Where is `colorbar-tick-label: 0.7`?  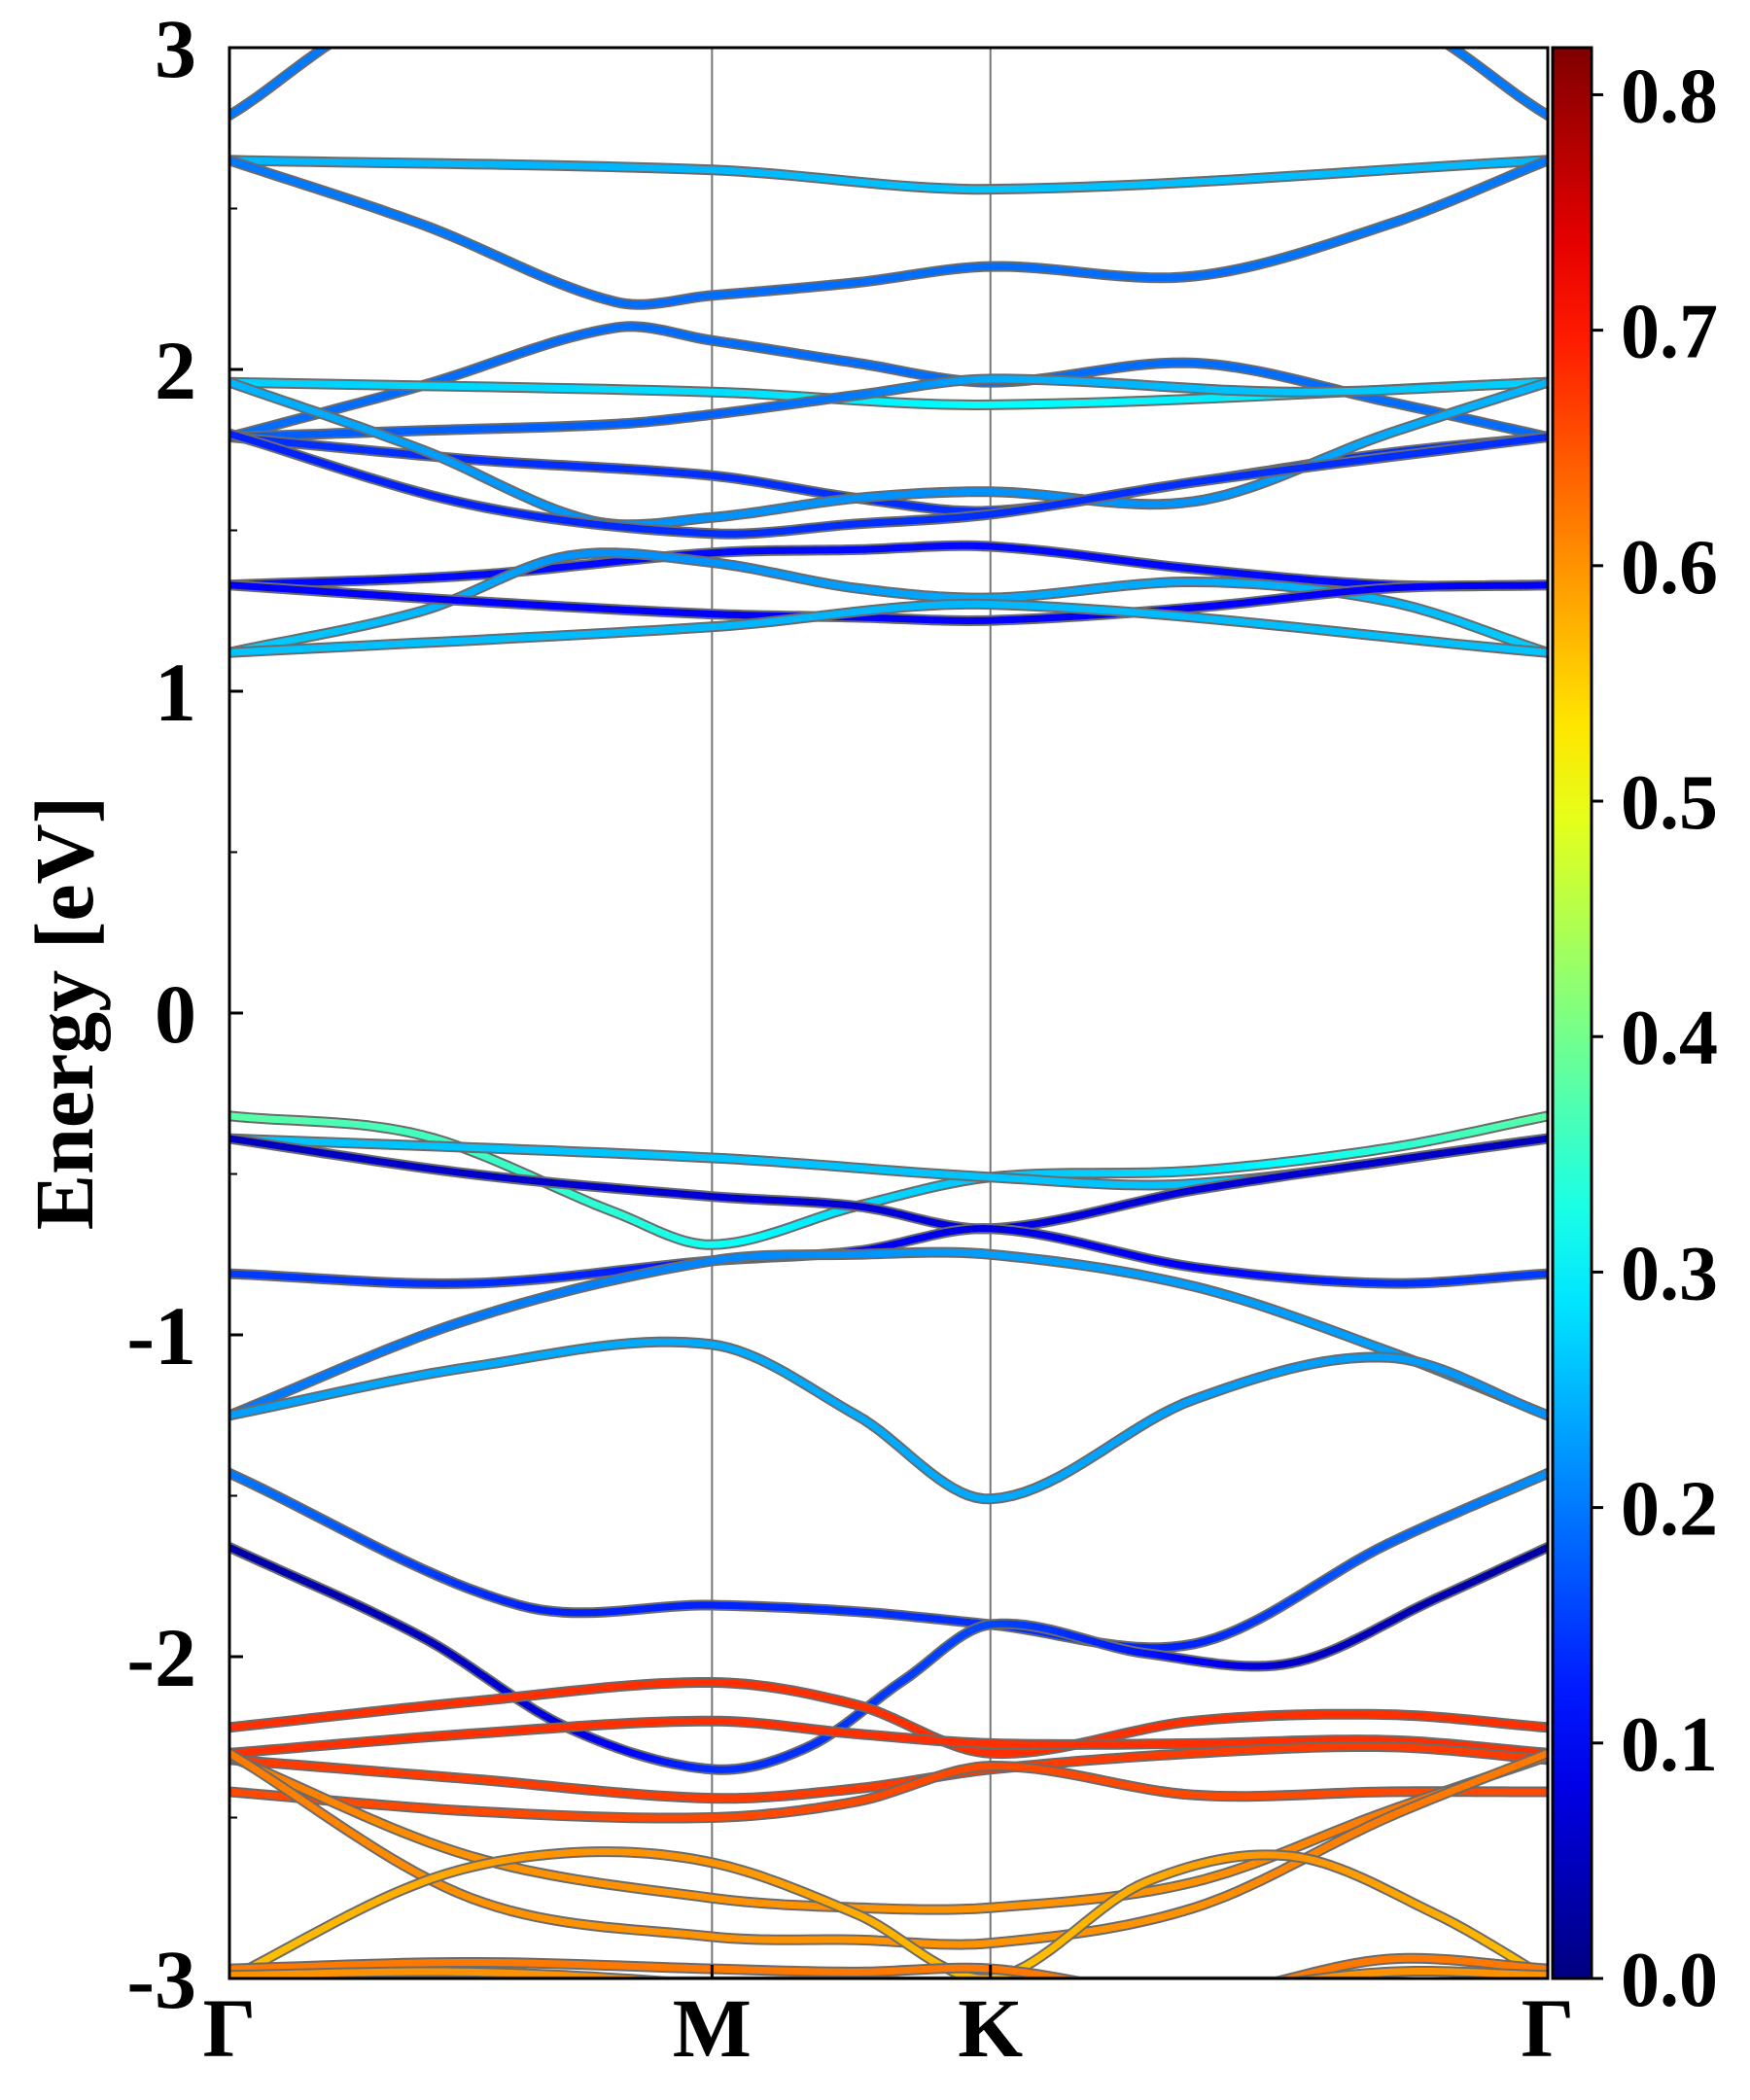
colorbar-tick-label: 0.7 is located at coordinates (1669, 332).